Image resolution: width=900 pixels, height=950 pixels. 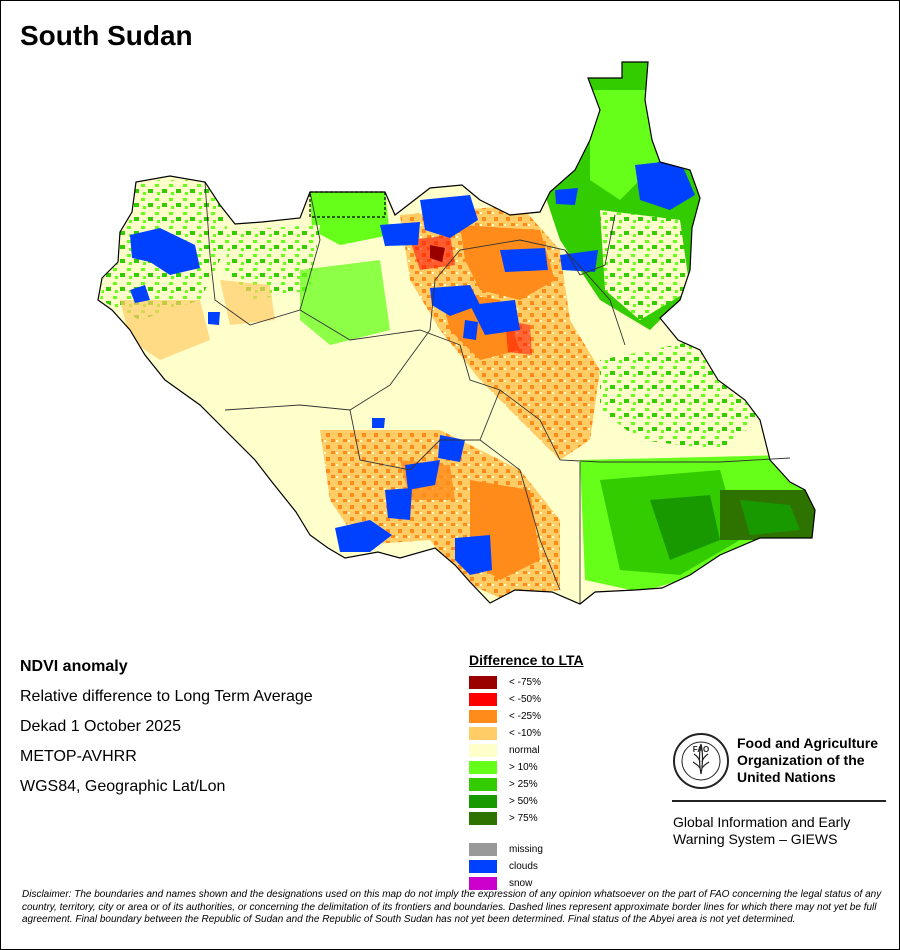 I want to click on legend-item: > 50%, so click(x=526, y=801).